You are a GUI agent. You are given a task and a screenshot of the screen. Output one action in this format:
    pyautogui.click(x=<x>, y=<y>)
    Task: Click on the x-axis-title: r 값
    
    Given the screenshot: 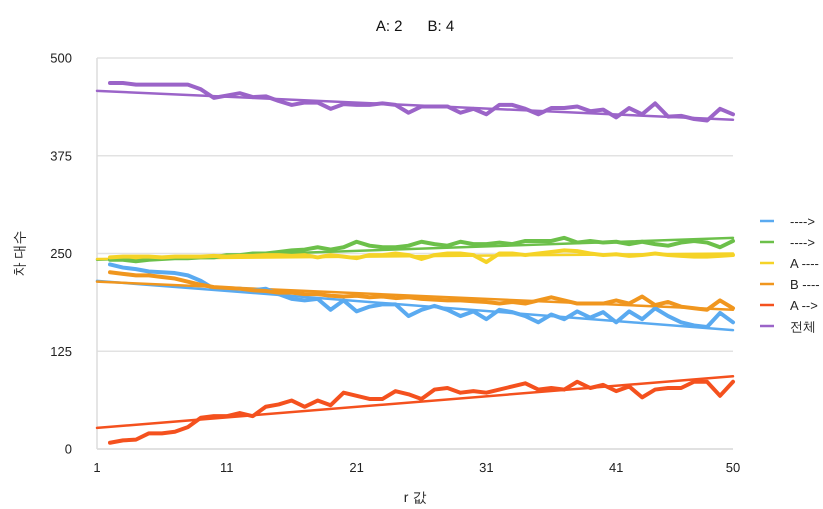 What is the action you would take?
    pyautogui.click(x=415, y=497)
    